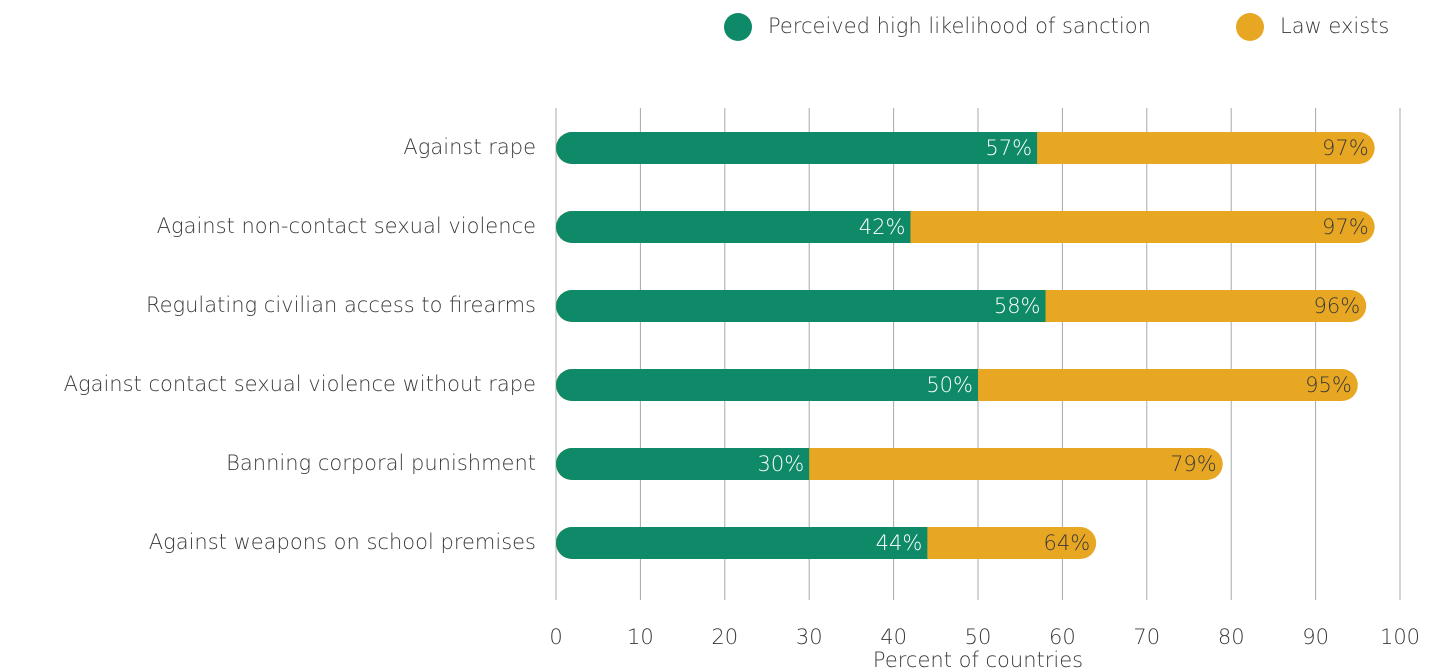 This screenshot has width=1440, height=672. Describe the element at coordinates (724, 637) in the screenshot. I see `x-tick-label: 20` at that location.